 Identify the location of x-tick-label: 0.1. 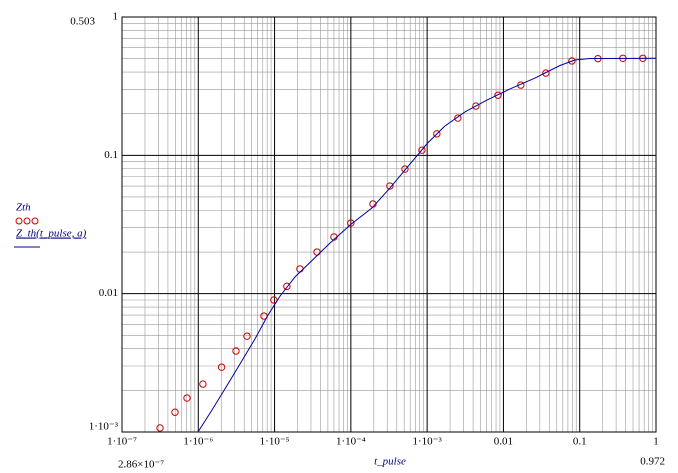
(580, 442).